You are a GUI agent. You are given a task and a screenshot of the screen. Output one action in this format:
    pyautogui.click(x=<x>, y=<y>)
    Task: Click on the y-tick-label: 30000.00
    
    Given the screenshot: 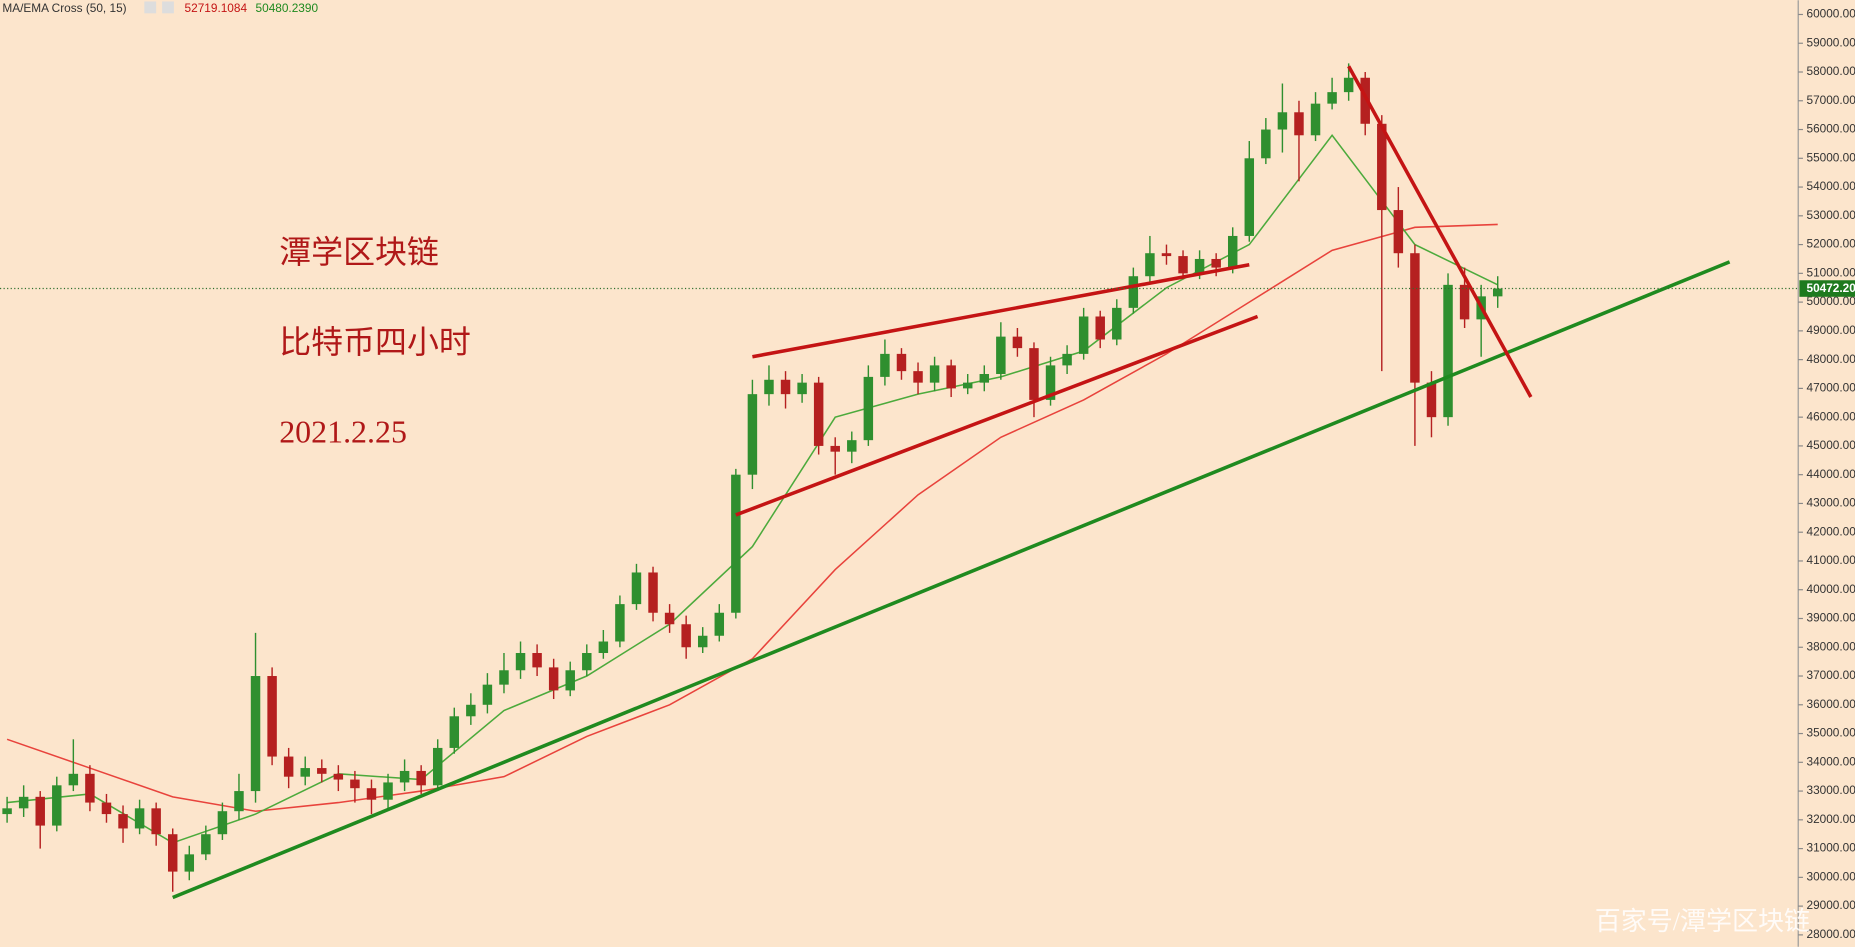 What is the action you would take?
    pyautogui.click(x=1830, y=876)
    